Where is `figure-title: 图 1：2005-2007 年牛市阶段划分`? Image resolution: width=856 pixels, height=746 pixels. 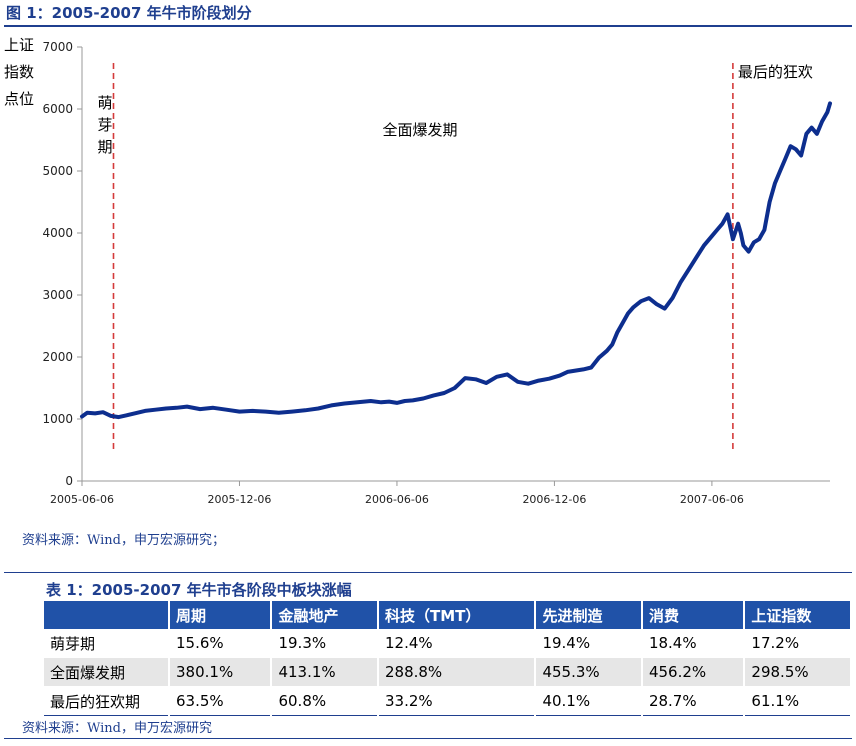
figure-title: 图 1：2005-2007 年牛市阶段划分 is located at coordinates (129, 13).